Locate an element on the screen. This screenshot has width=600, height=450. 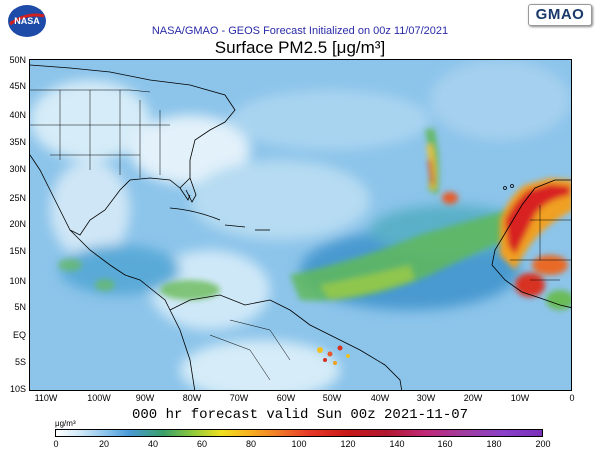
forecast-valid-text: 000 hr forecast valid Sun 00z 2021-11-07 is located at coordinates (300, 415).